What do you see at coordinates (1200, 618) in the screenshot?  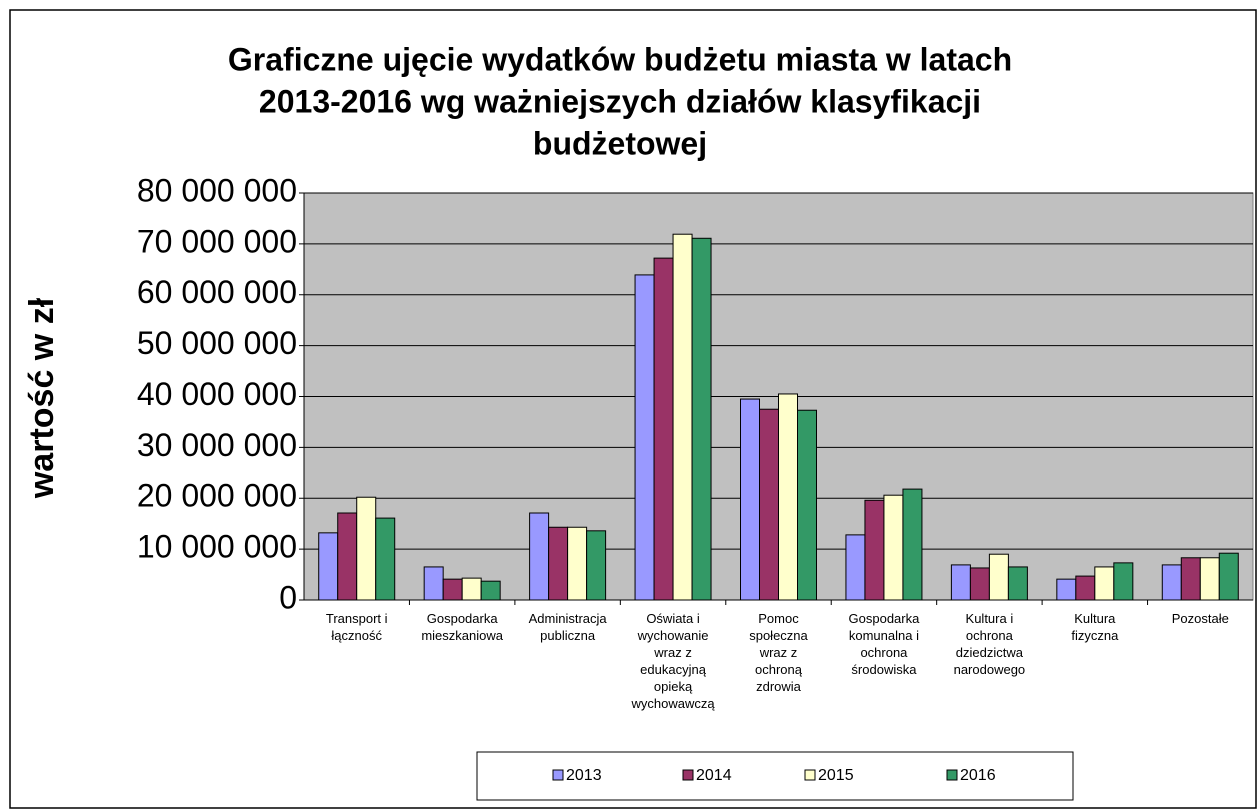 I see `x-tick-label: Pozostałe` at bounding box center [1200, 618].